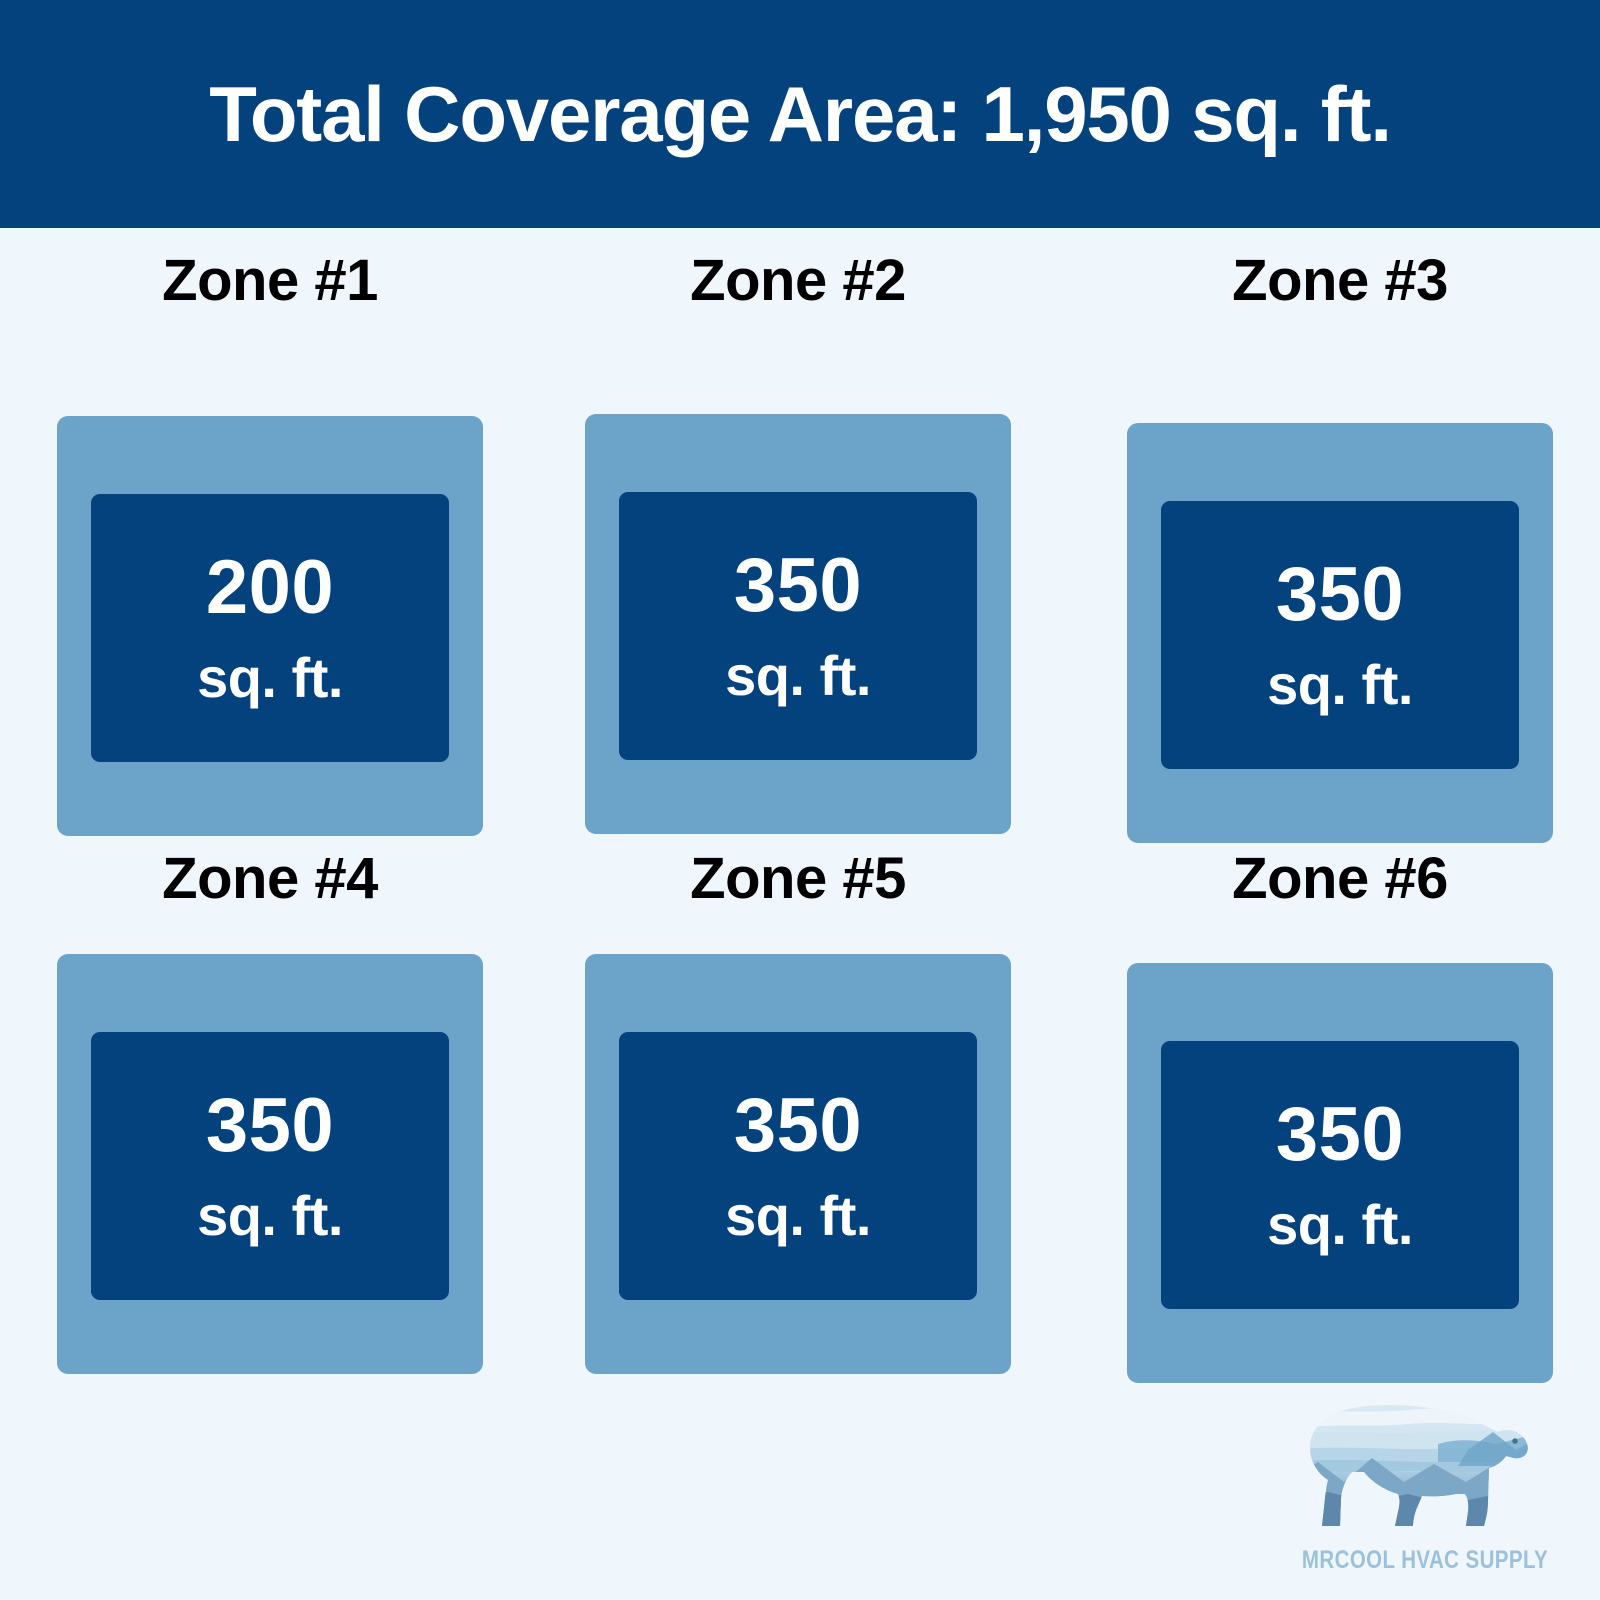  What do you see at coordinates (798, 878) in the screenshot?
I see `zone-label-5: Zone #5` at bounding box center [798, 878].